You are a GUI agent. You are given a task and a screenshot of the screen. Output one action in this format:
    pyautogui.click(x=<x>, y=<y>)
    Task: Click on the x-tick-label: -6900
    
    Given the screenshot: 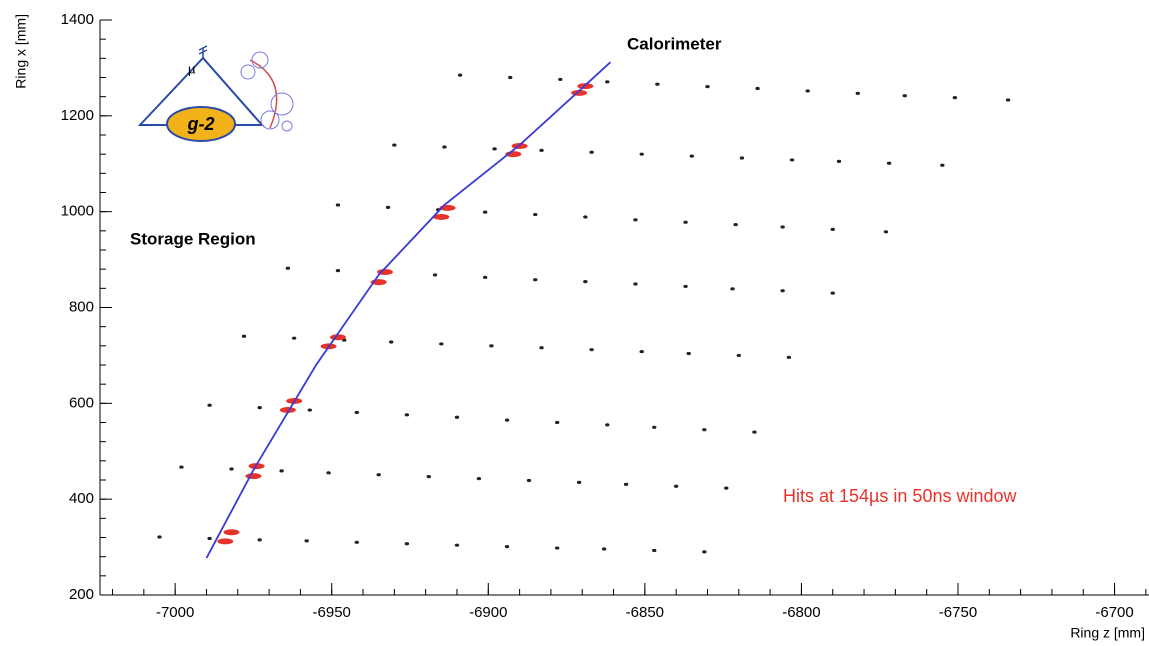 What is the action you would take?
    pyautogui.click(x=488, y=612)
    